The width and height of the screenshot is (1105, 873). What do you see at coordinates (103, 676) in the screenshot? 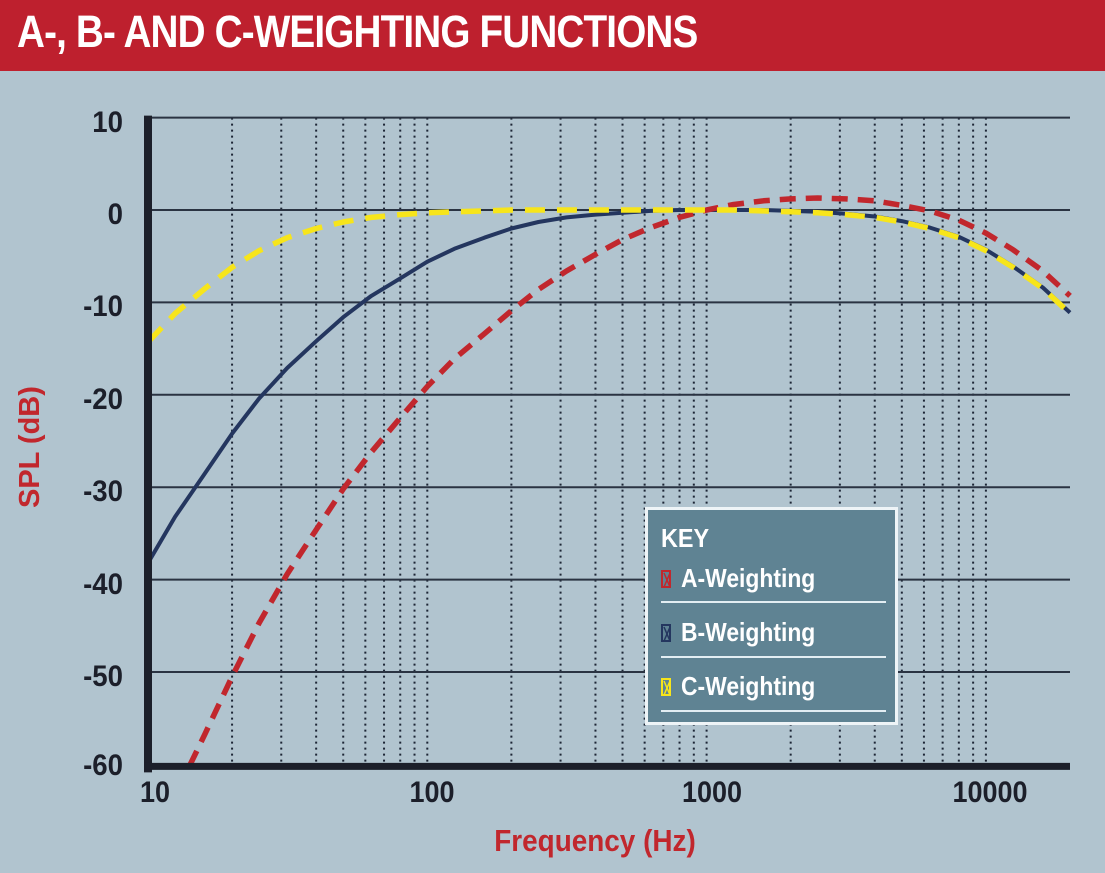
I see `y-tick: -50` at bounding box center [103, 676].